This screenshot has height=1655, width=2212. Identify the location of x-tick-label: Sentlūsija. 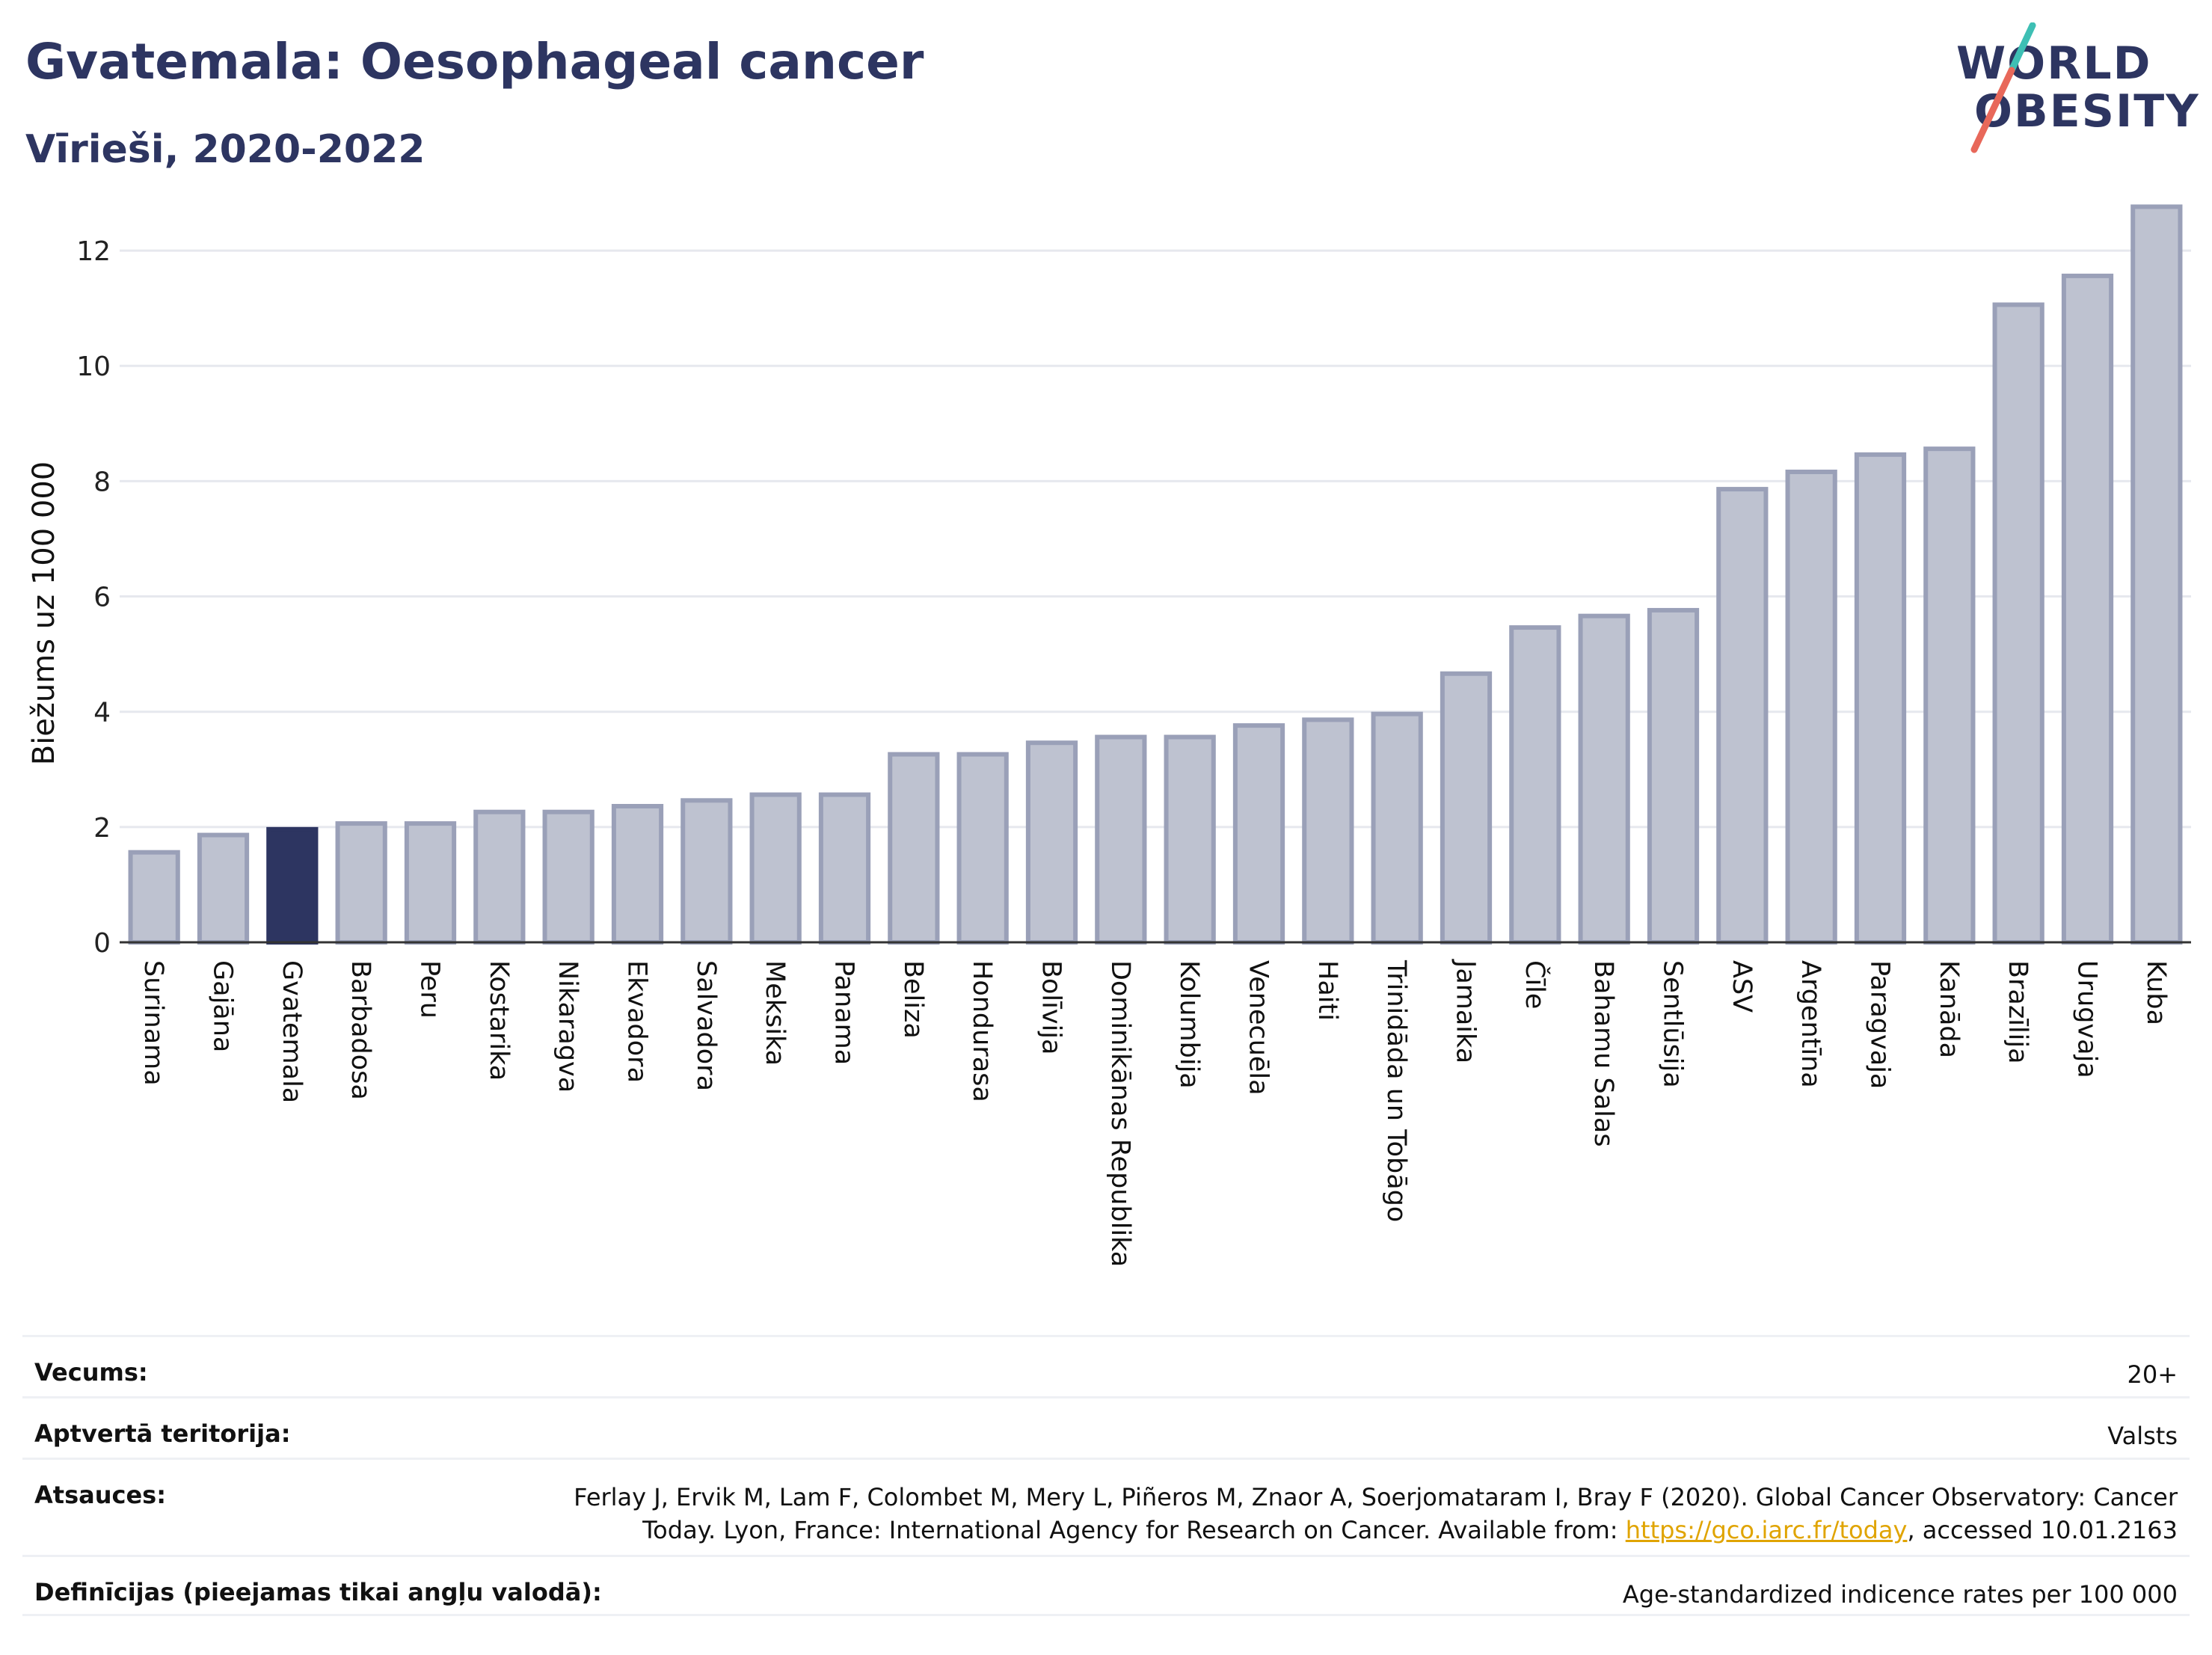
(1673, 1024).